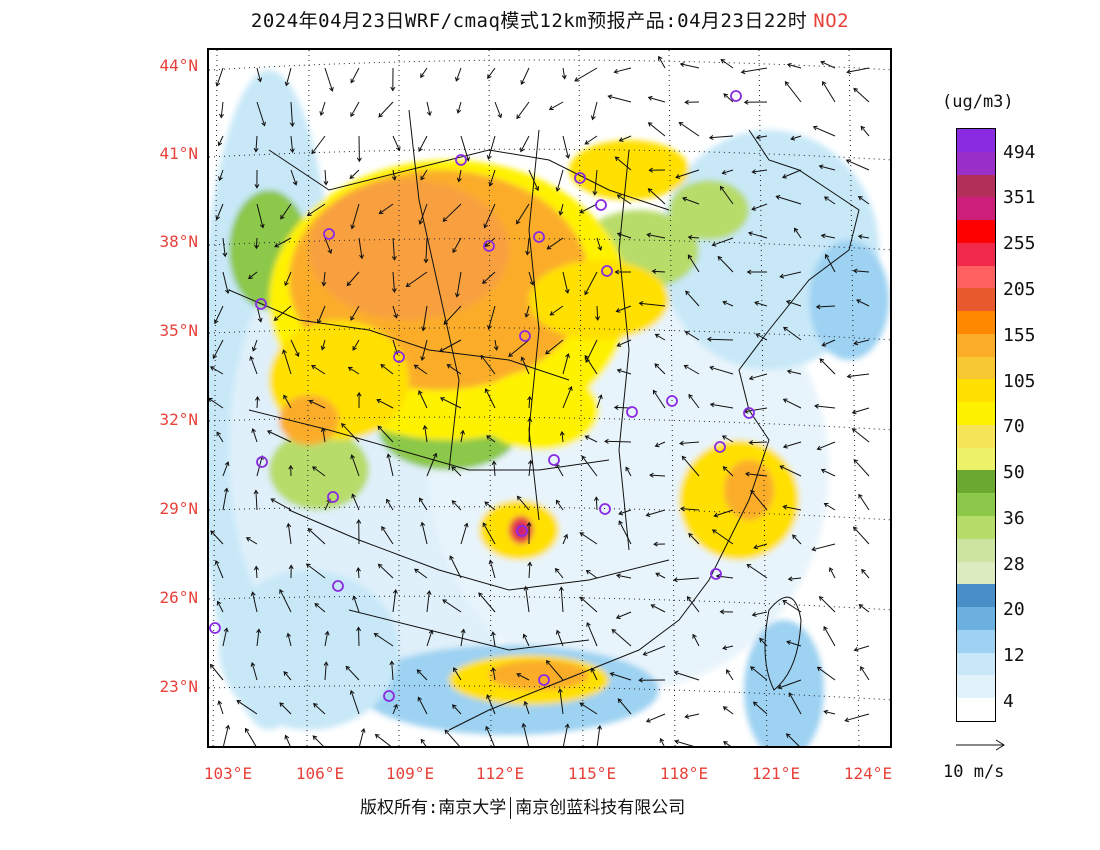 The height and width of the screenshot is (850, 1100). I want to click on legend-label: 105, so click(1019, 381).